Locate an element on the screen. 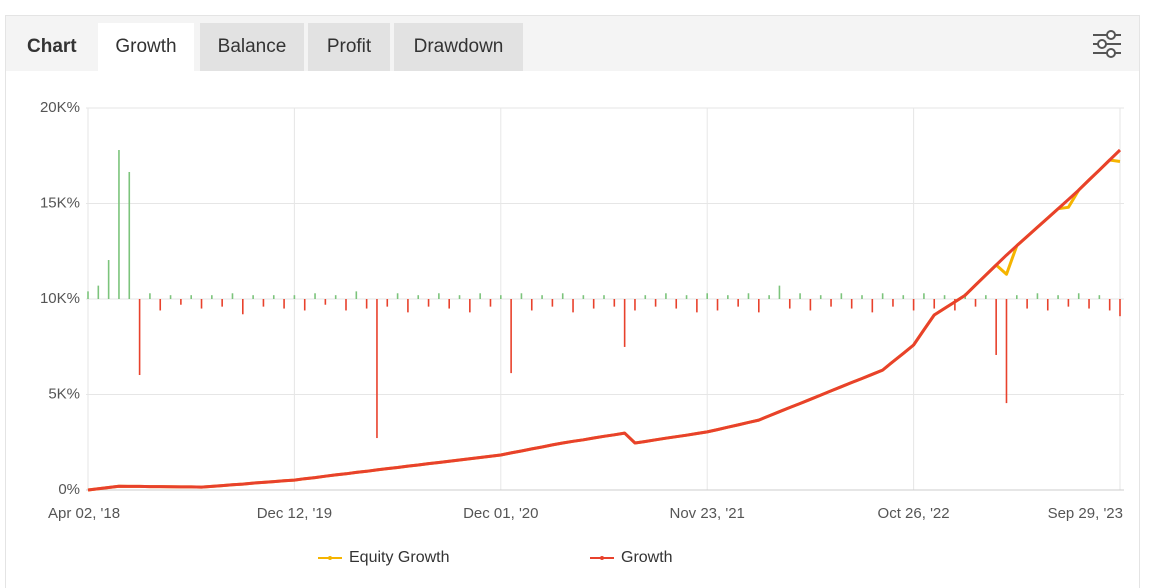 The height and width of the screenshot is (588, 1153). y-tick-label: 0% is located at coordinates (69, 489).